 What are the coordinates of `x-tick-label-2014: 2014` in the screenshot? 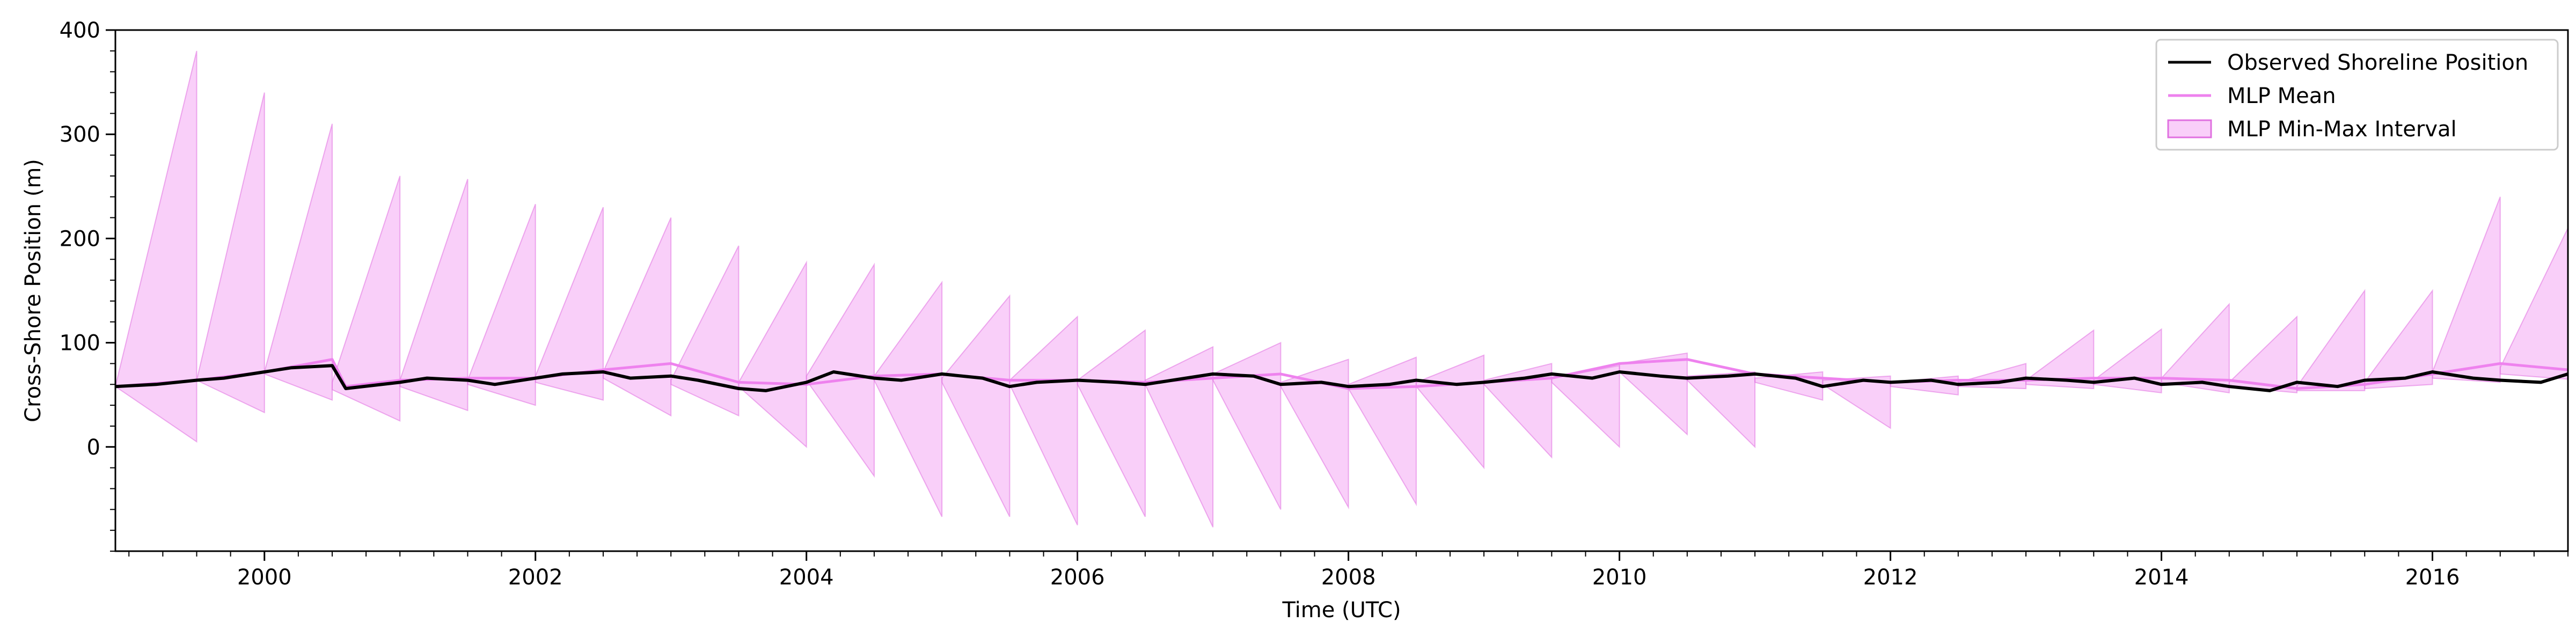 It's located at (2161, 577).